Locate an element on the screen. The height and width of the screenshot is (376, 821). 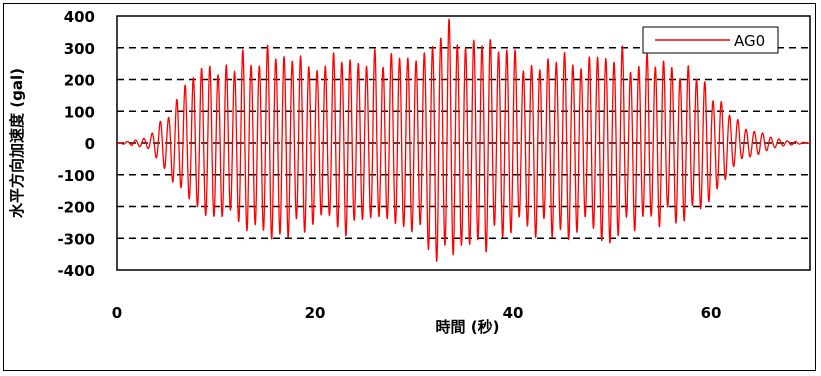
x-axis-ticks: 0 20 40 60 is located at coordinates (417, 313).